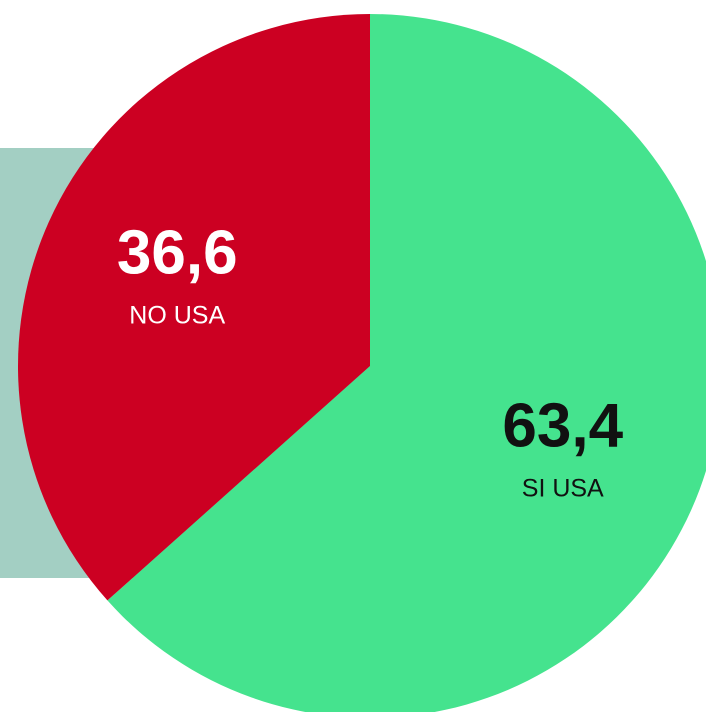  Describe the element at coordinates (177, 316) in the screenshot. I see `slice-category-label: NO USA` at that location.